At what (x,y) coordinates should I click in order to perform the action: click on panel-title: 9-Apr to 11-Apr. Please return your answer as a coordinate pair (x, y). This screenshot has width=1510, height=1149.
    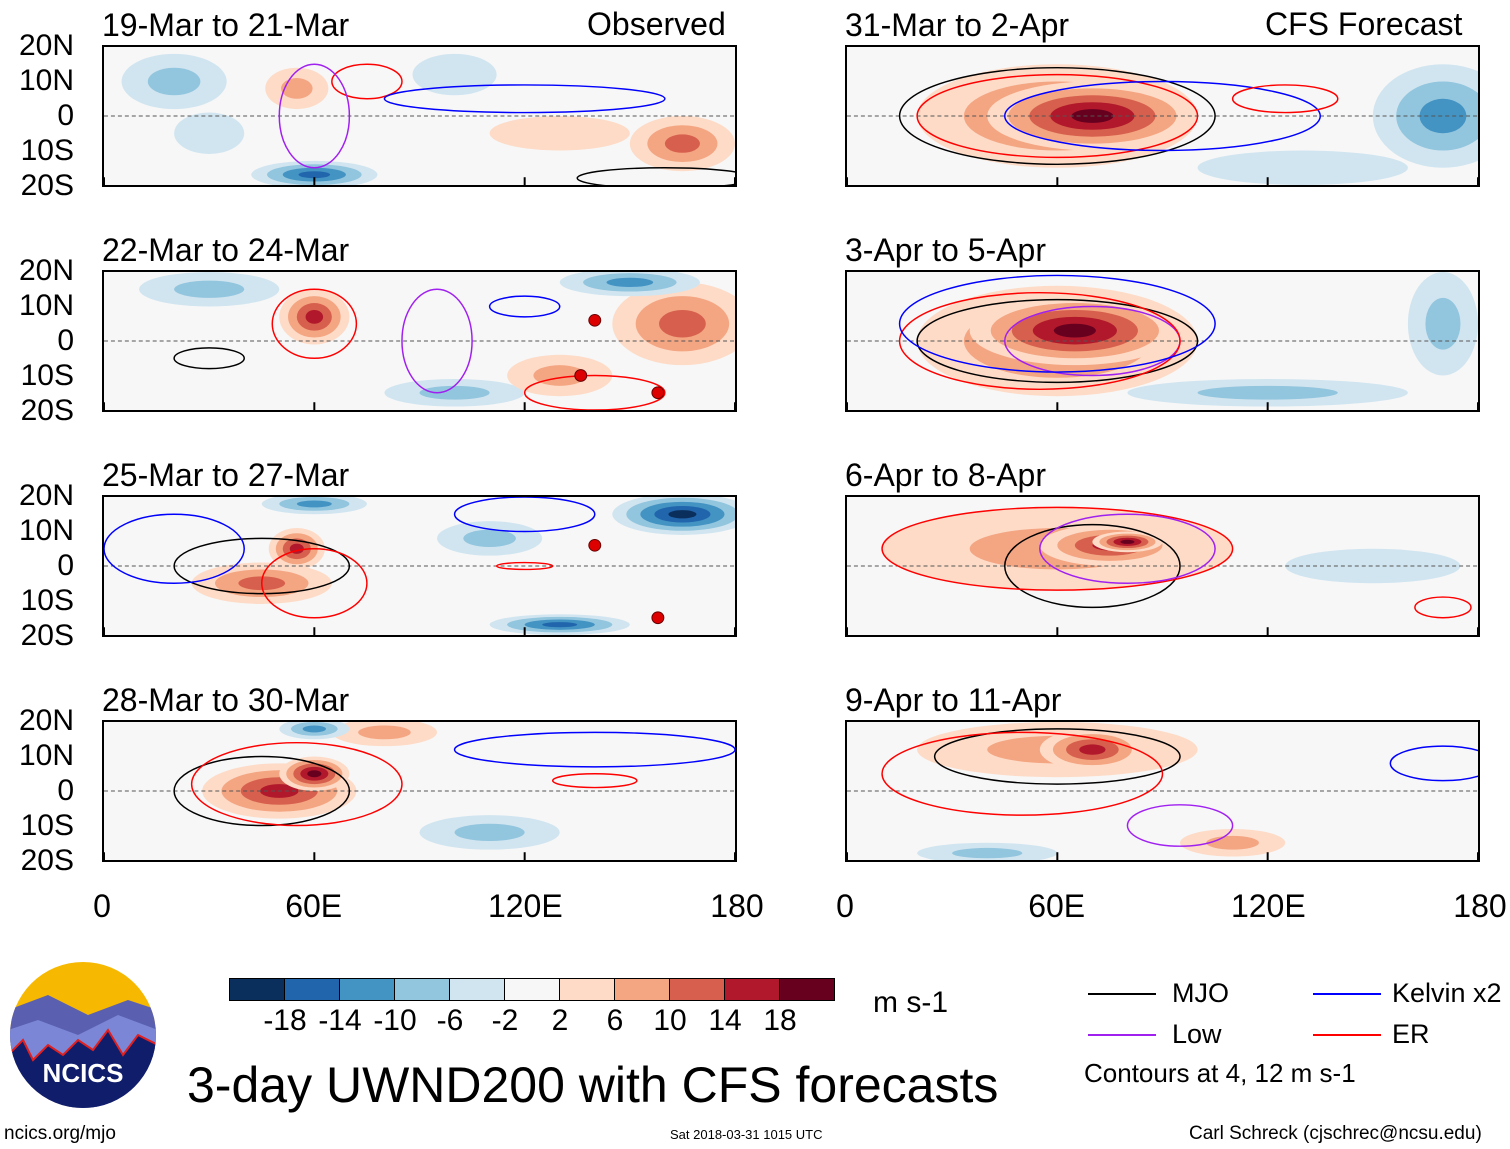
    Looking at the image, I should click on (953, 700).